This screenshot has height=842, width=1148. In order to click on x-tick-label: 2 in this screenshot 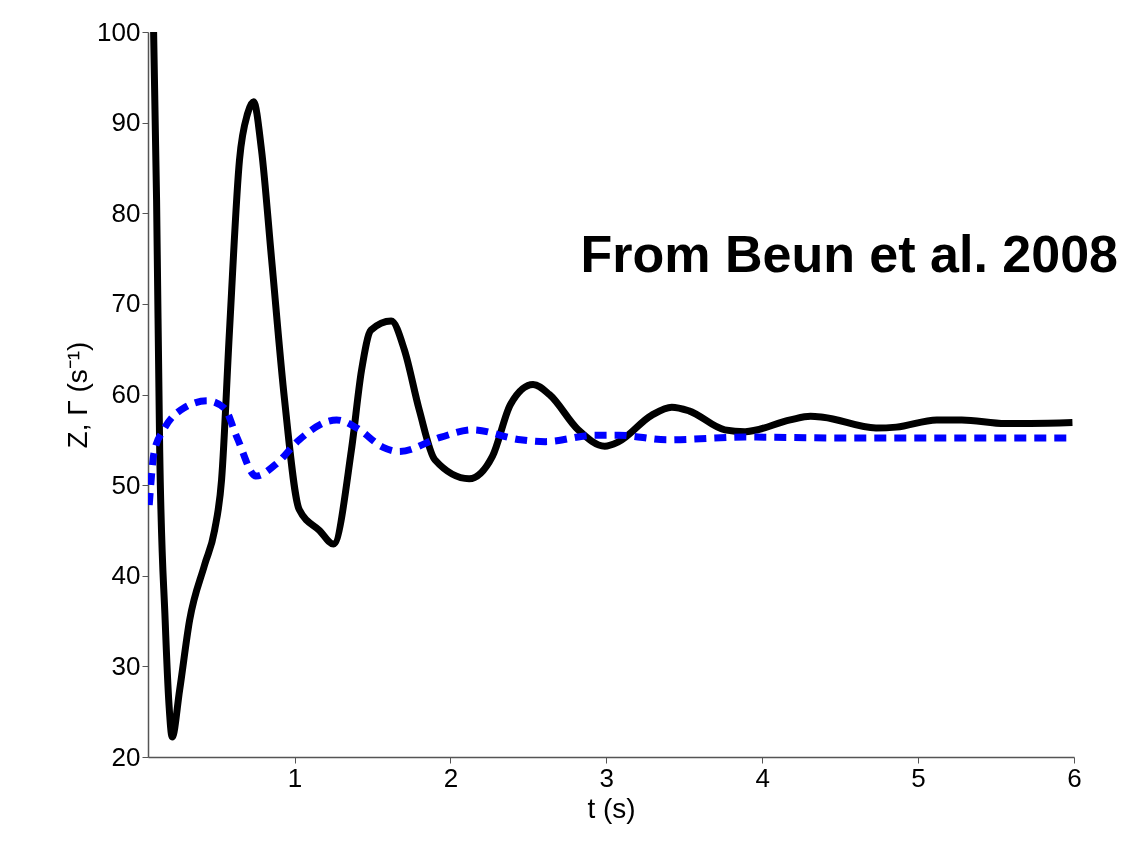, I will do `click(451, 777)`.